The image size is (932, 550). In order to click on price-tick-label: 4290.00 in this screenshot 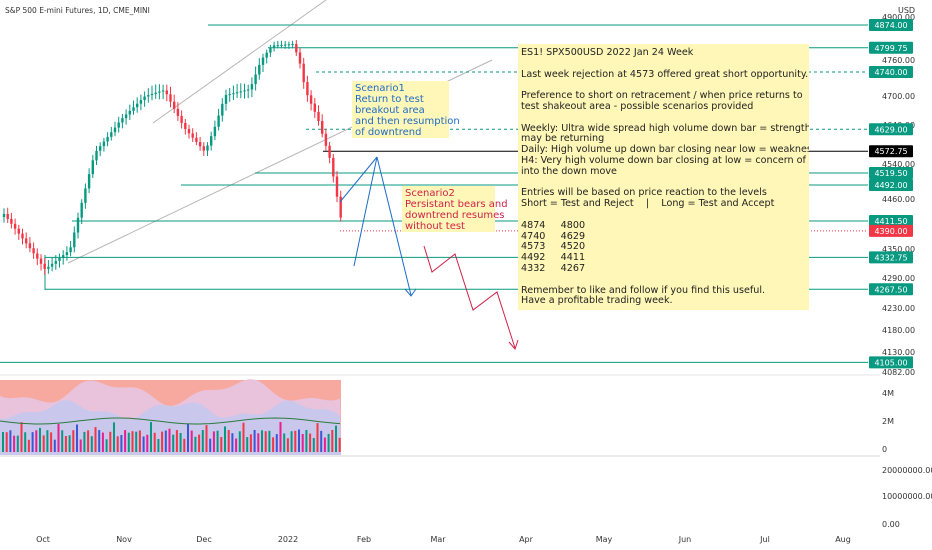, I will do `click(898, 278)`.